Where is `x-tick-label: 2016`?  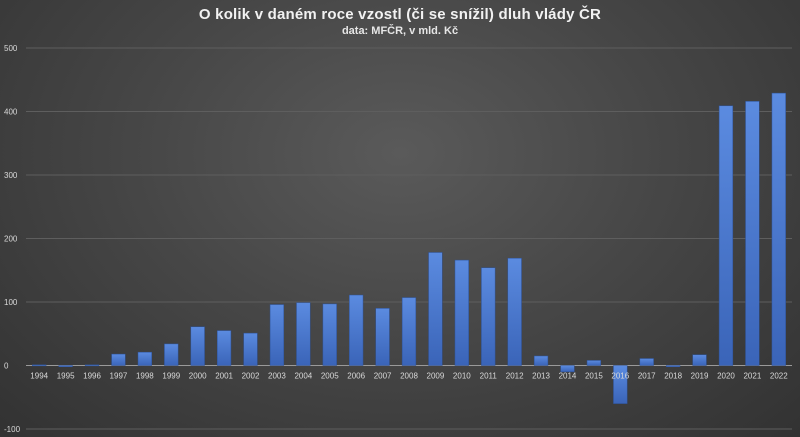 x-tick-label: 2016 is located at coordinates (620, 376).